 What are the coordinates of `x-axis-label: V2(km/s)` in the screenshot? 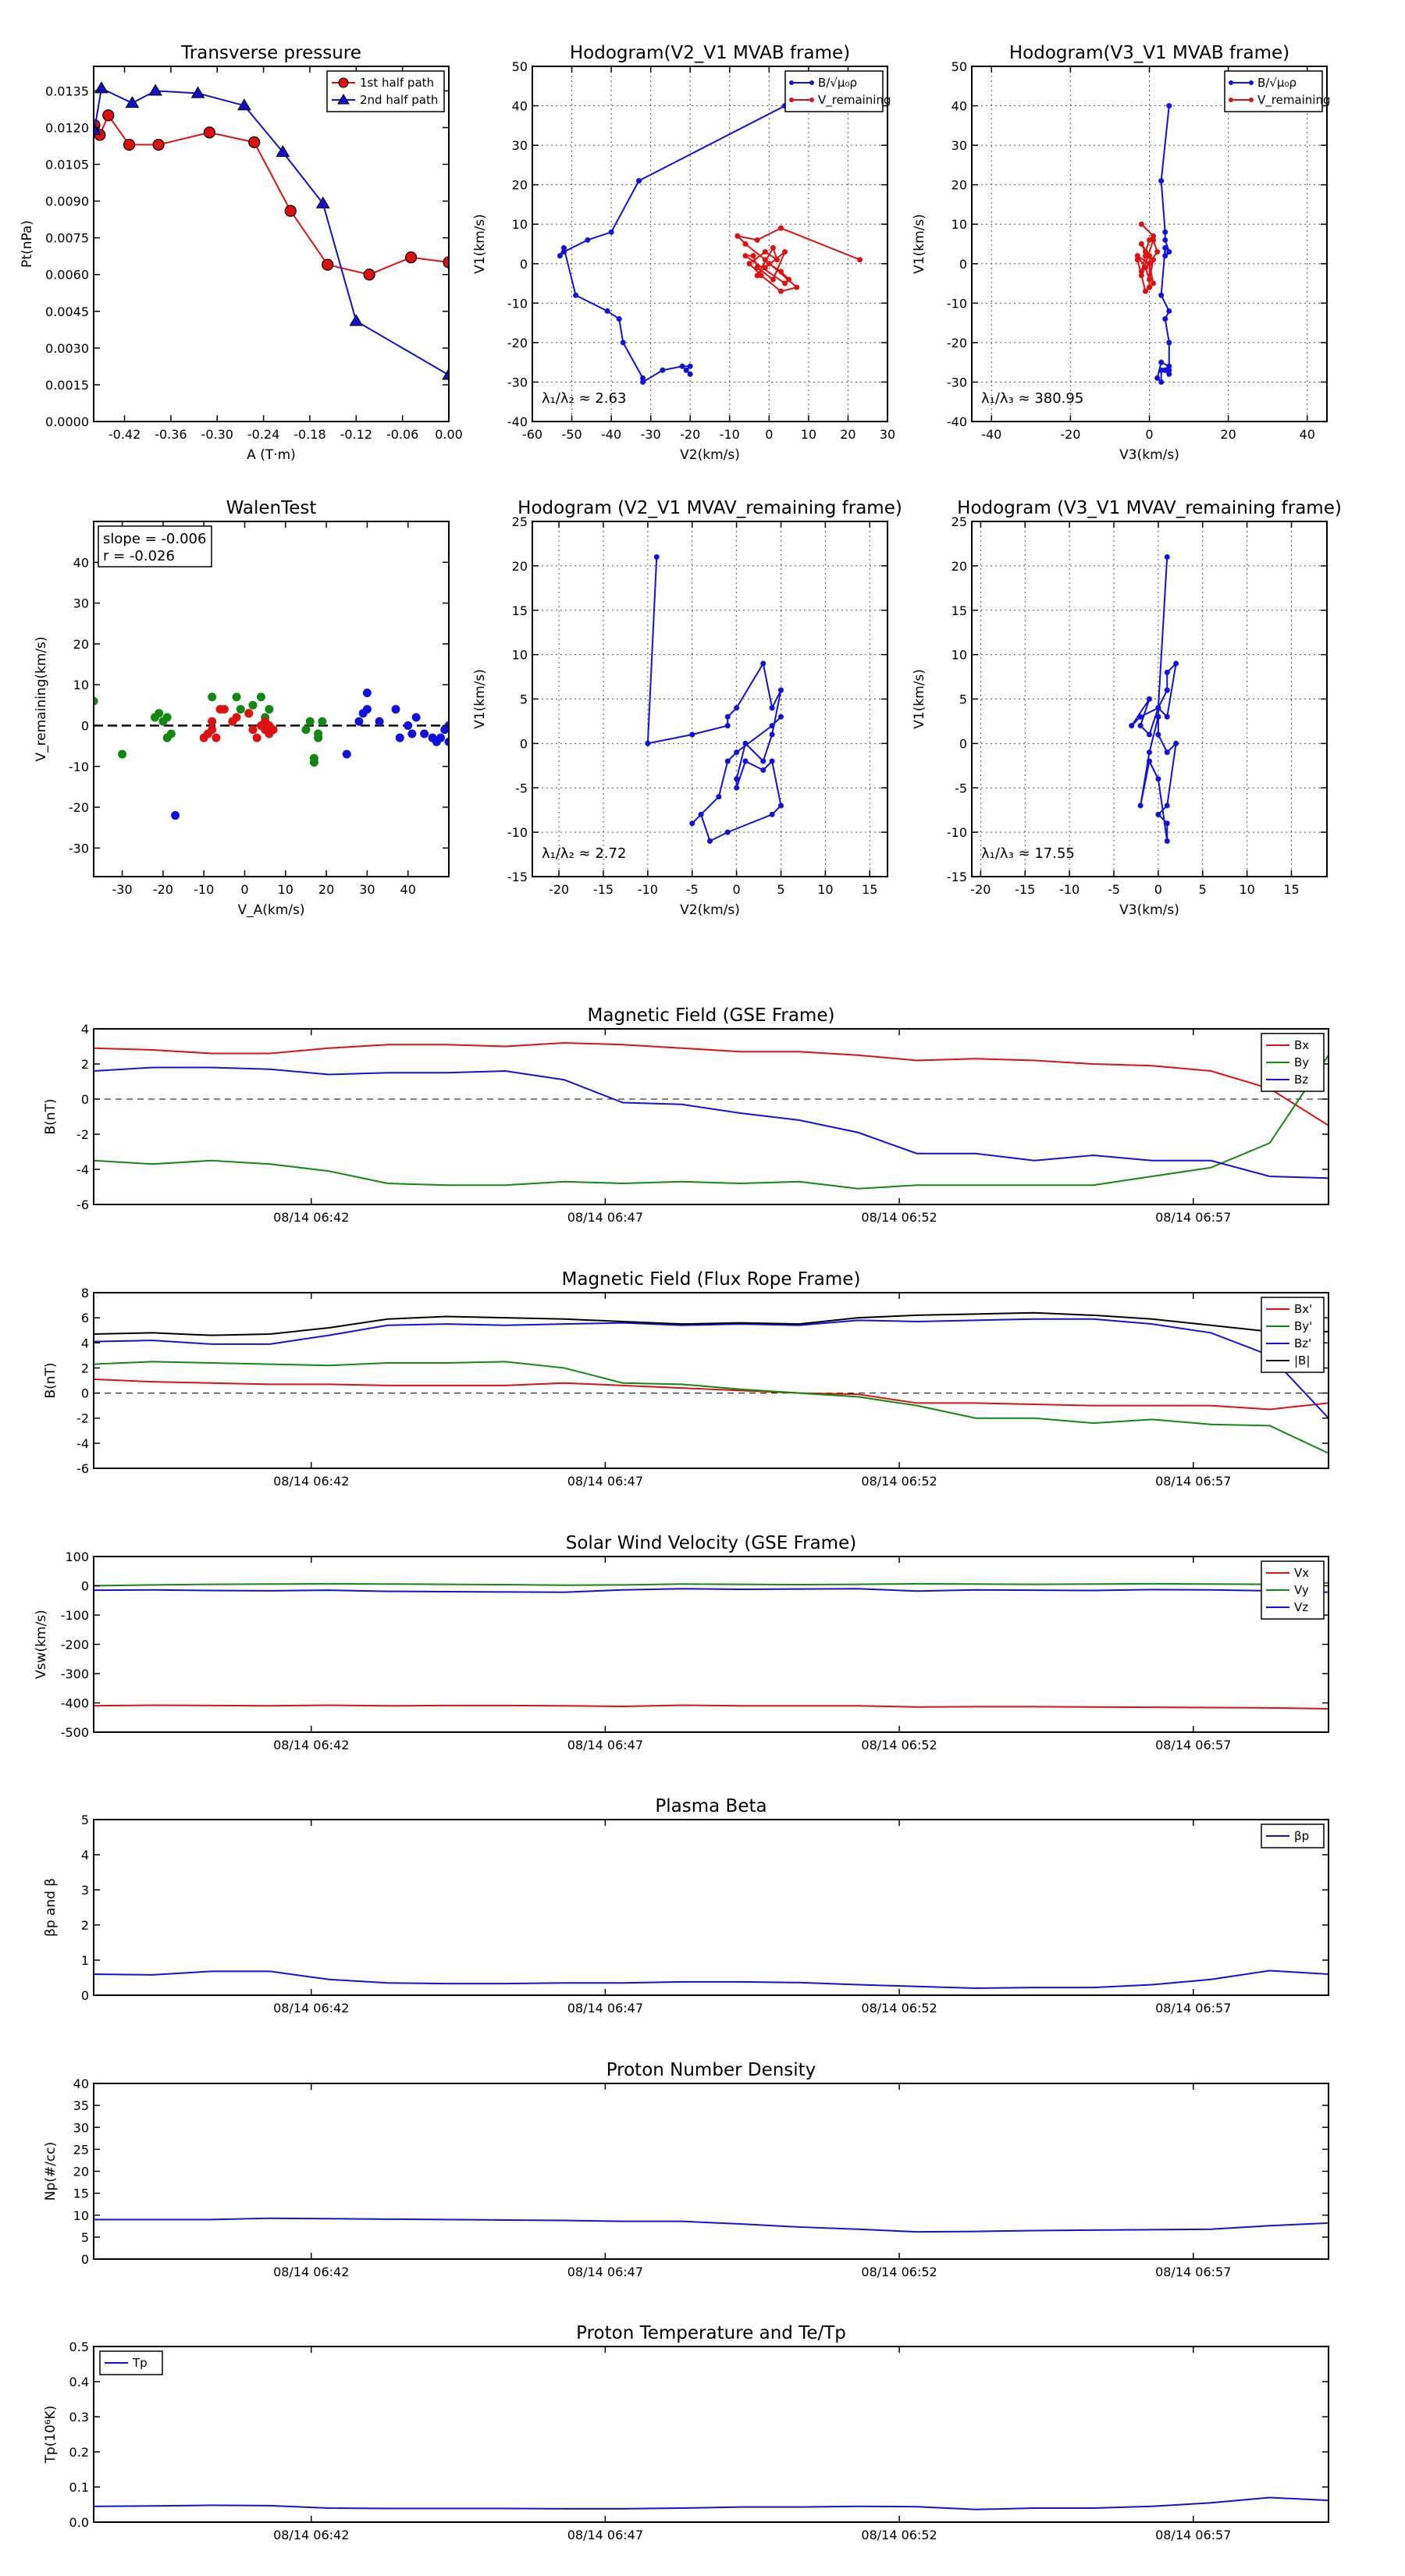 It's located at (710, 910).